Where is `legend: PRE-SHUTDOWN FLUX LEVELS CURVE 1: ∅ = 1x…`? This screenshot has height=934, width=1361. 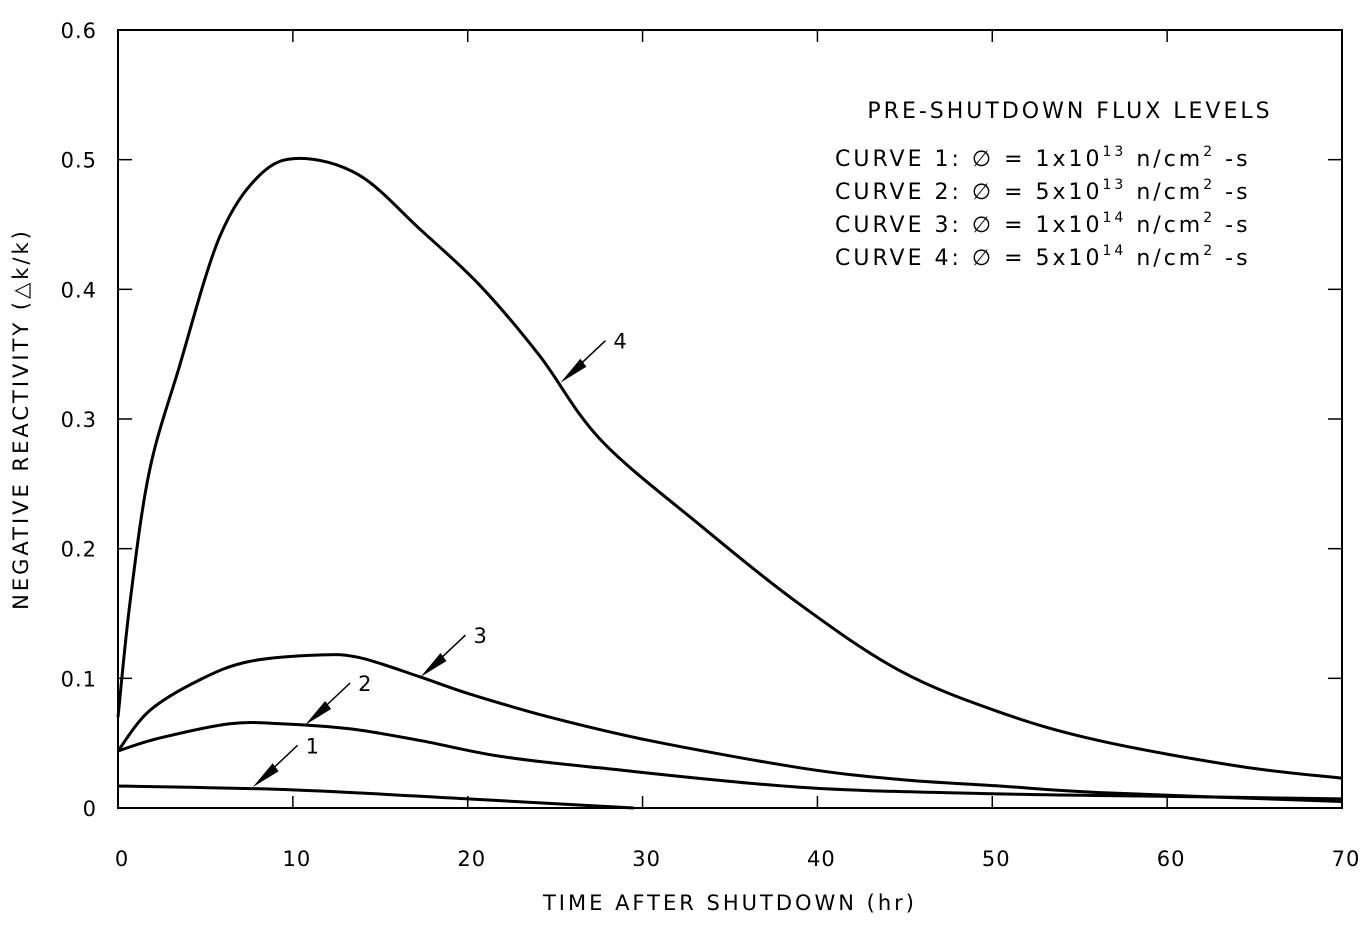 legend: PRE-SHUTDOWN FLUX LEVELS CURVE 1: ∅ = 1x… is located at coordinates (1053, 185).